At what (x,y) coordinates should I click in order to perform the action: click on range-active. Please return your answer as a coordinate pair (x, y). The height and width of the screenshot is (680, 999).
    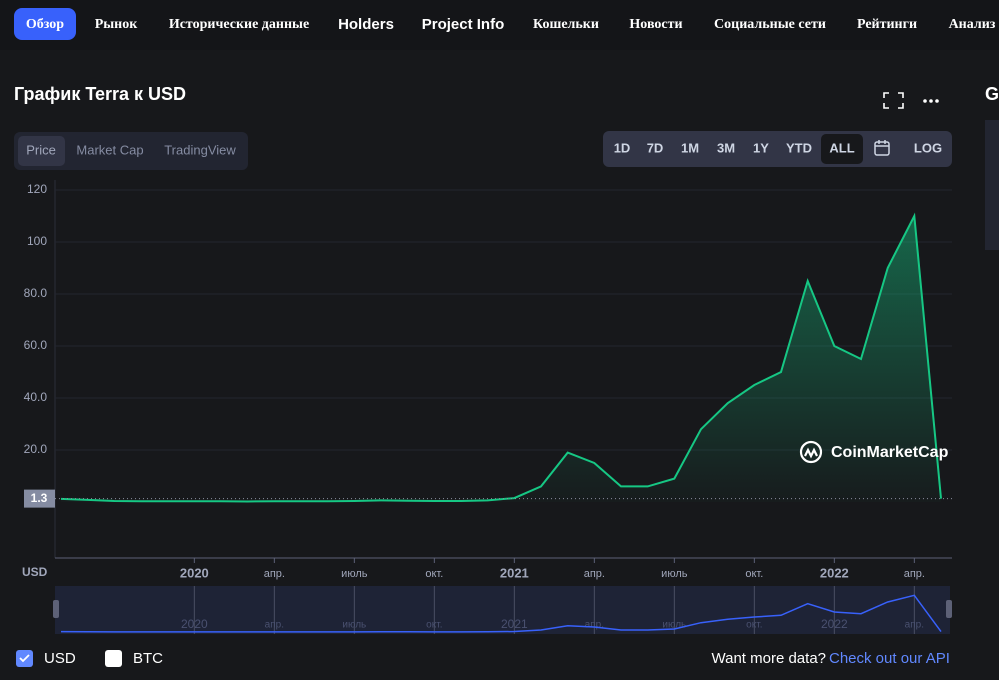
    Looking at the image, I should click on (842, 149).